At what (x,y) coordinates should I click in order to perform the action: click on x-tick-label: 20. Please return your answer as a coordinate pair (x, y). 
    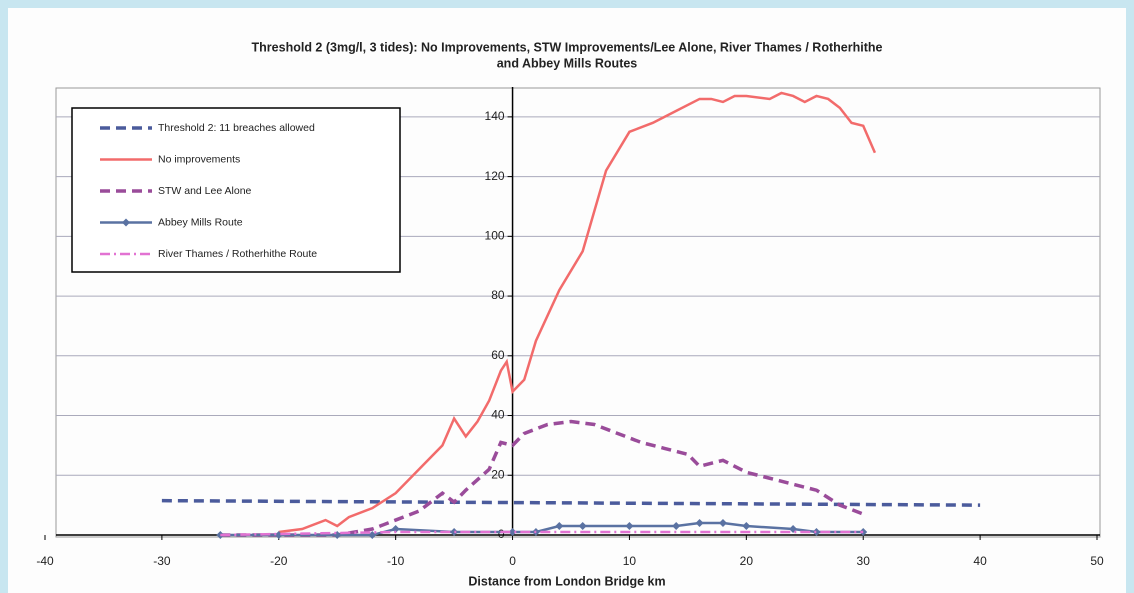
    Looking at the image, I should click on (747, 561).